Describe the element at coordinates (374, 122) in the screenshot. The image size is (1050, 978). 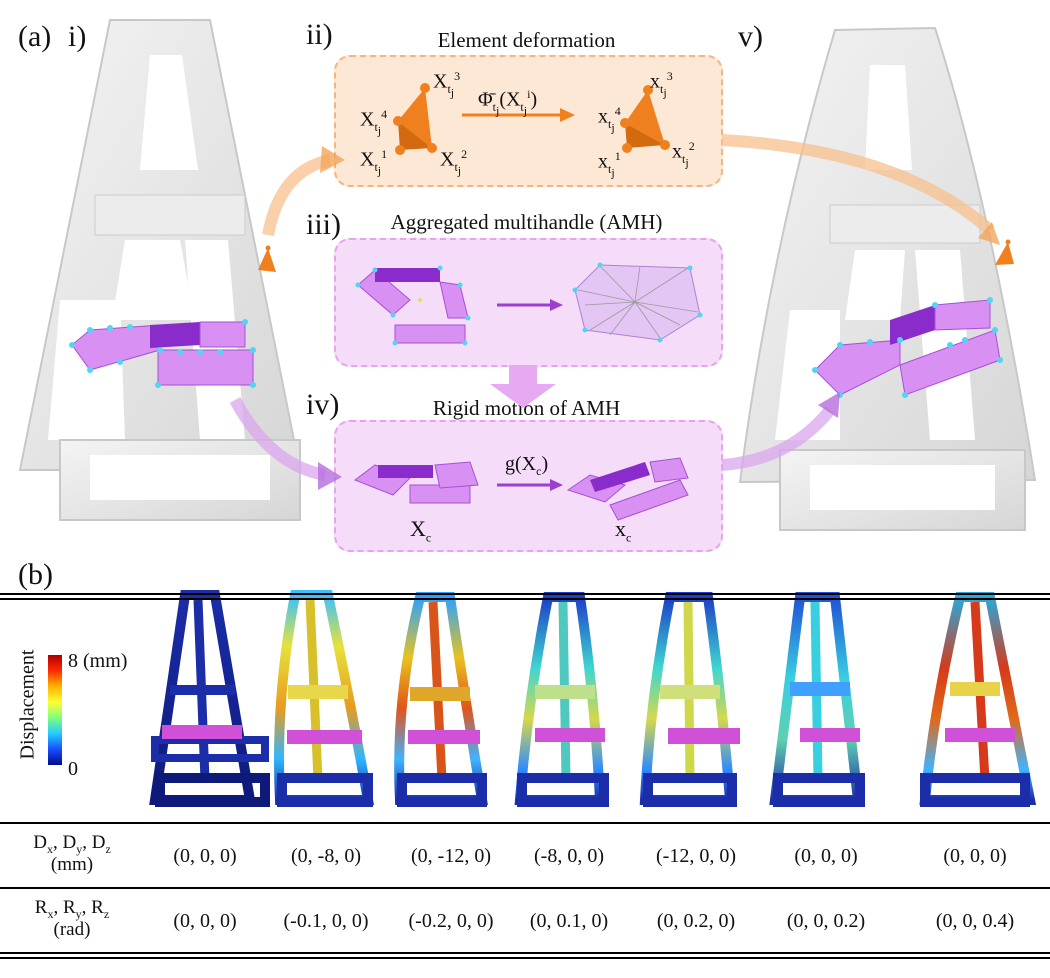
I see `label-X-t4: Xtj4` at that location.